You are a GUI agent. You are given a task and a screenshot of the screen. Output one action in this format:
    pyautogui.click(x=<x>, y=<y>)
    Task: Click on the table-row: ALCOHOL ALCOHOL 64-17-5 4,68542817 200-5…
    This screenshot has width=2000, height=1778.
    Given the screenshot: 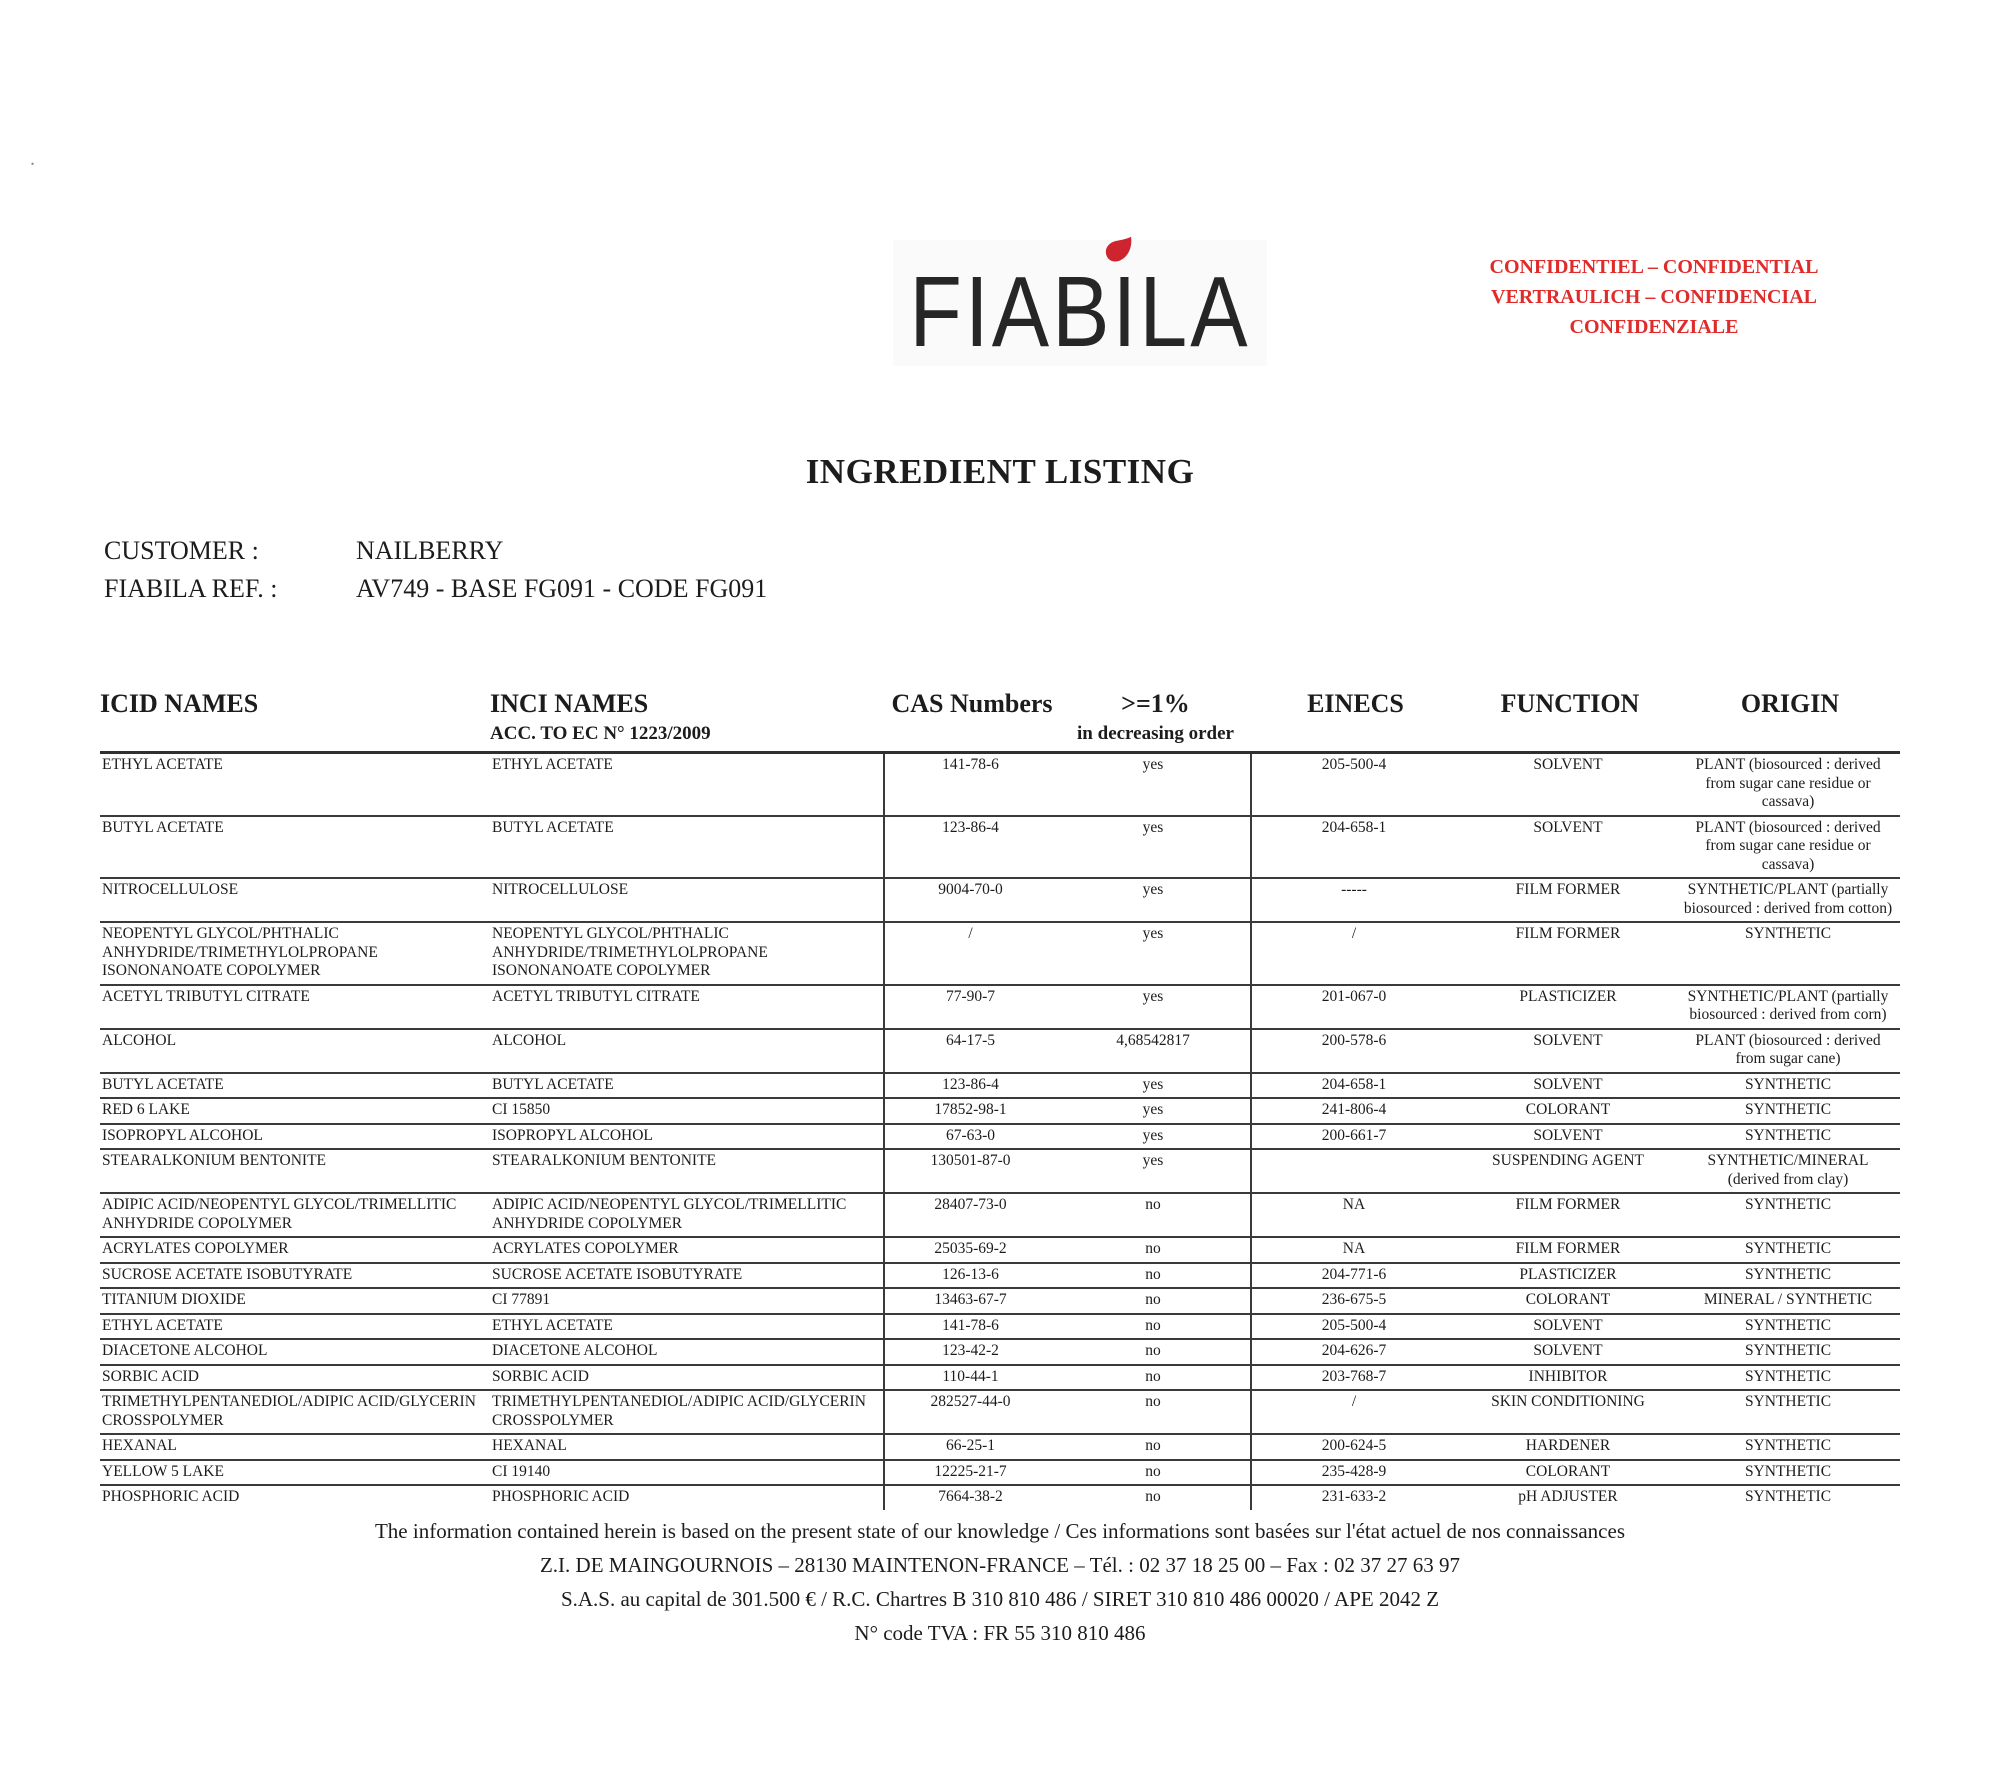 What is the action you would take?
    pyautogui.click(x=1000, y=1051)
    